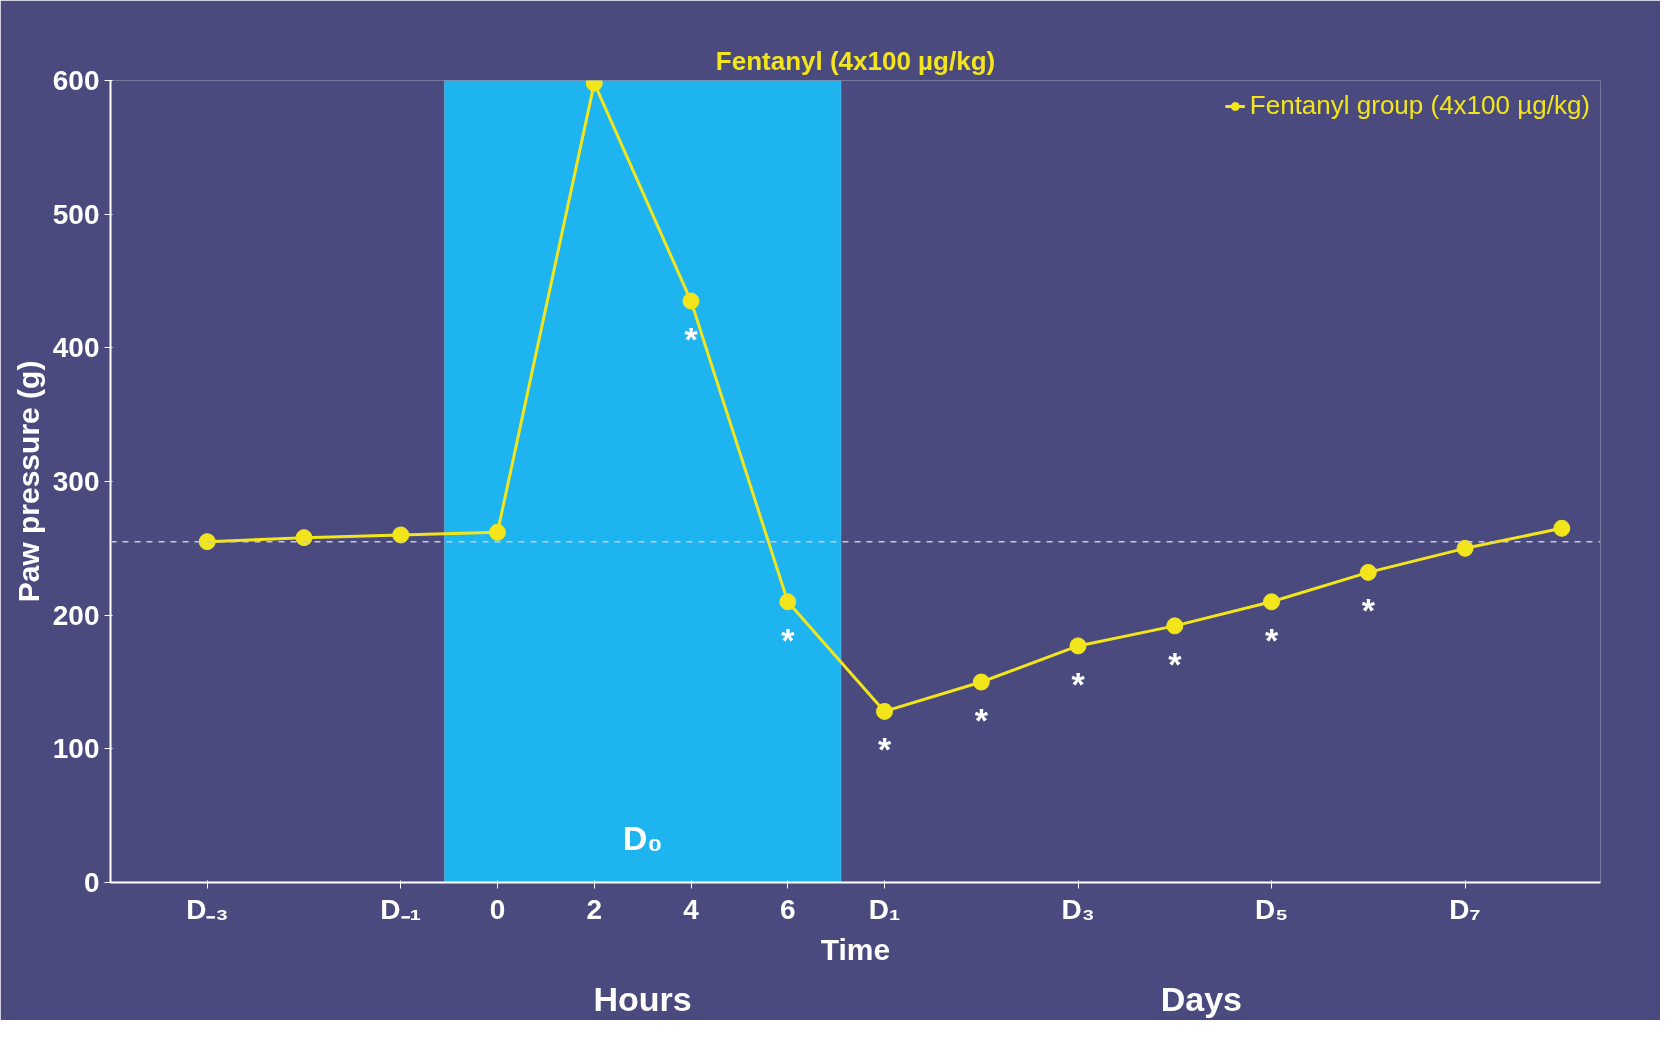 This screenshot has width=1679, height=1039. I want to click on x-tick-label: D₃, so click(1078, 909).